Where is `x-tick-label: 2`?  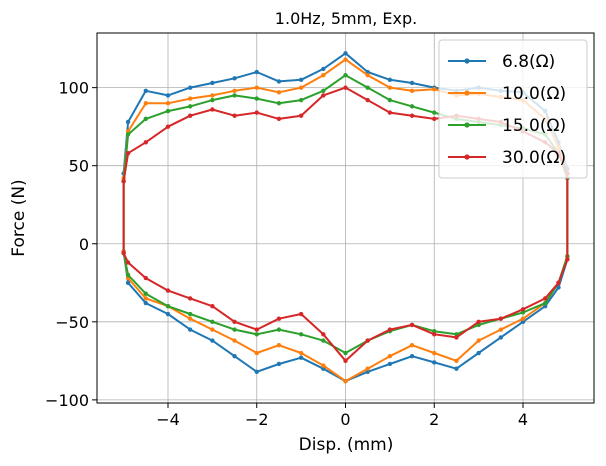 x-tick-label: 2 is located at coordinates (434, 419).